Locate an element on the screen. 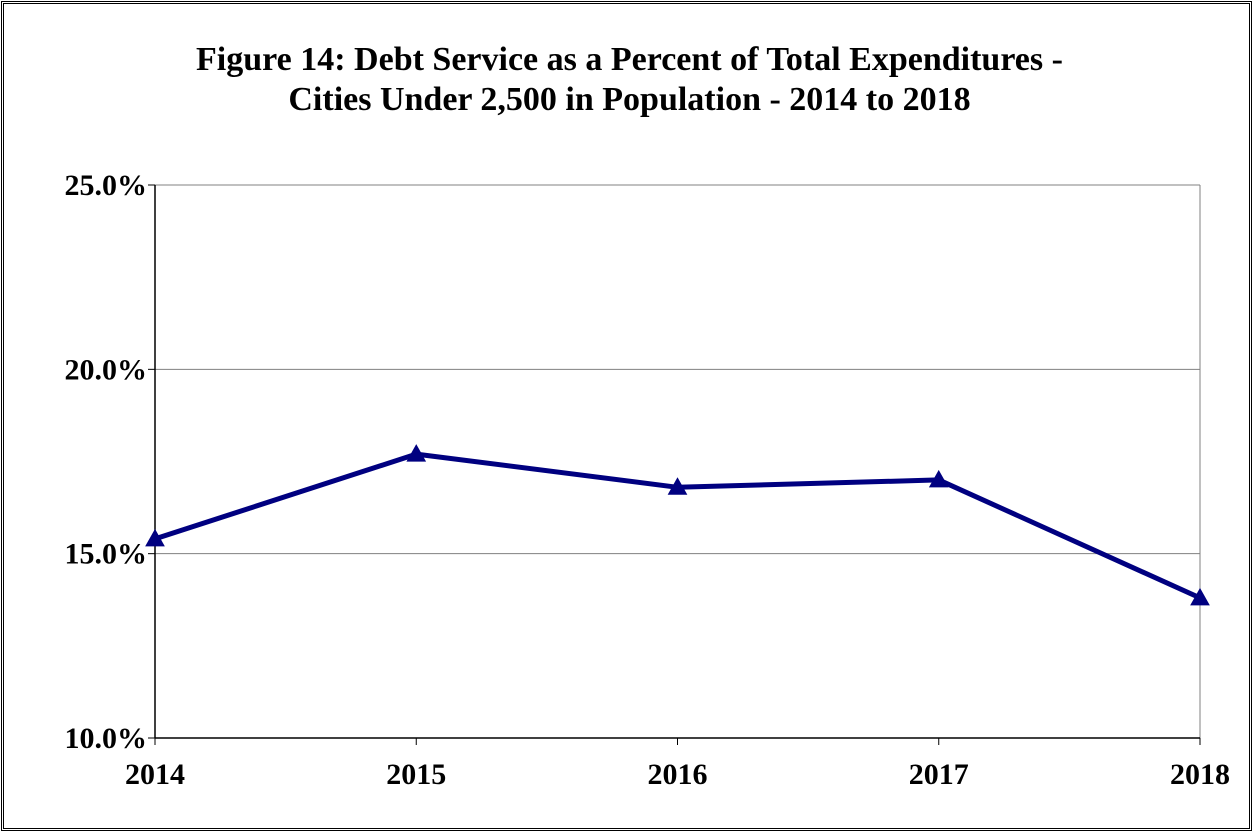  series-line is located at coordinates (678, 526).